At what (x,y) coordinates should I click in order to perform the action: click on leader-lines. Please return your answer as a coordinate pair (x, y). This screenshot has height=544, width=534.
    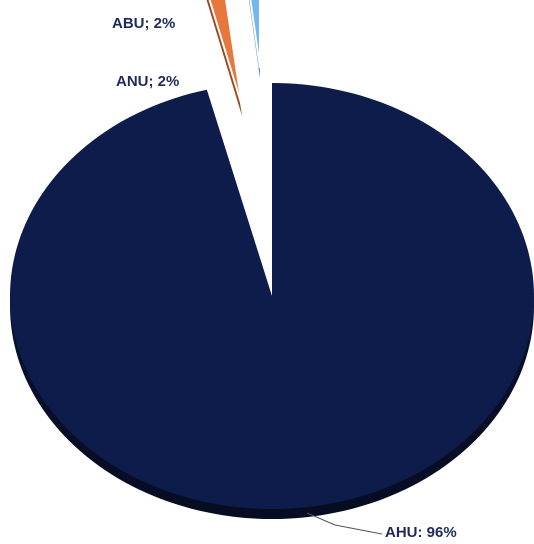
    Looking at the image, I should click on (344, 523).